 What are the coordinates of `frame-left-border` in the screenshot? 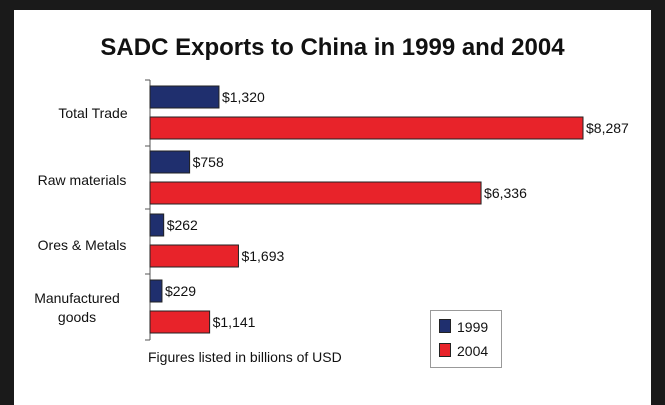 It's located at (7, 202).